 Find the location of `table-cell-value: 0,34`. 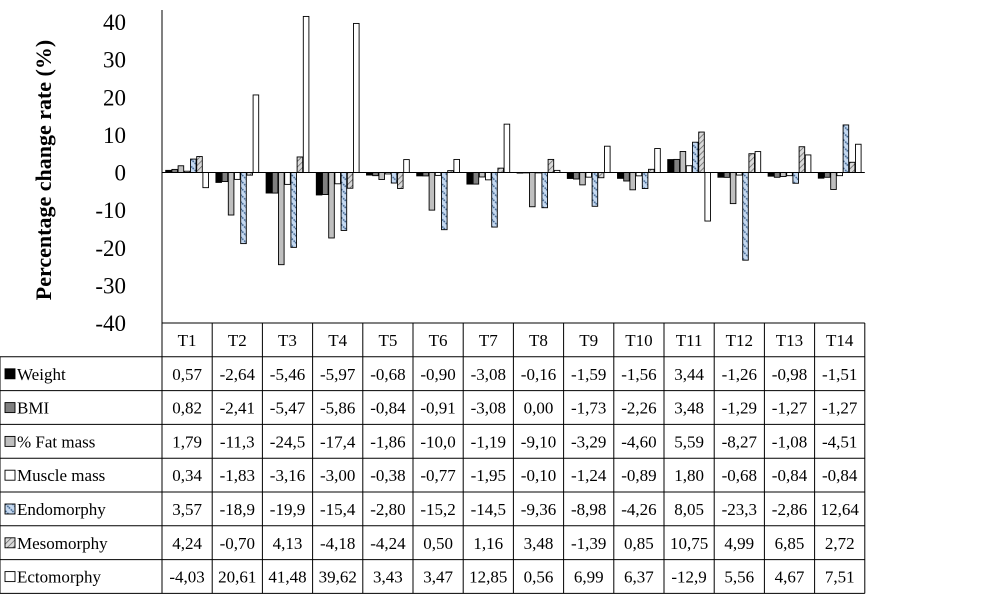

table-cell-value: 0,34 is located at coordinates (187, 475).